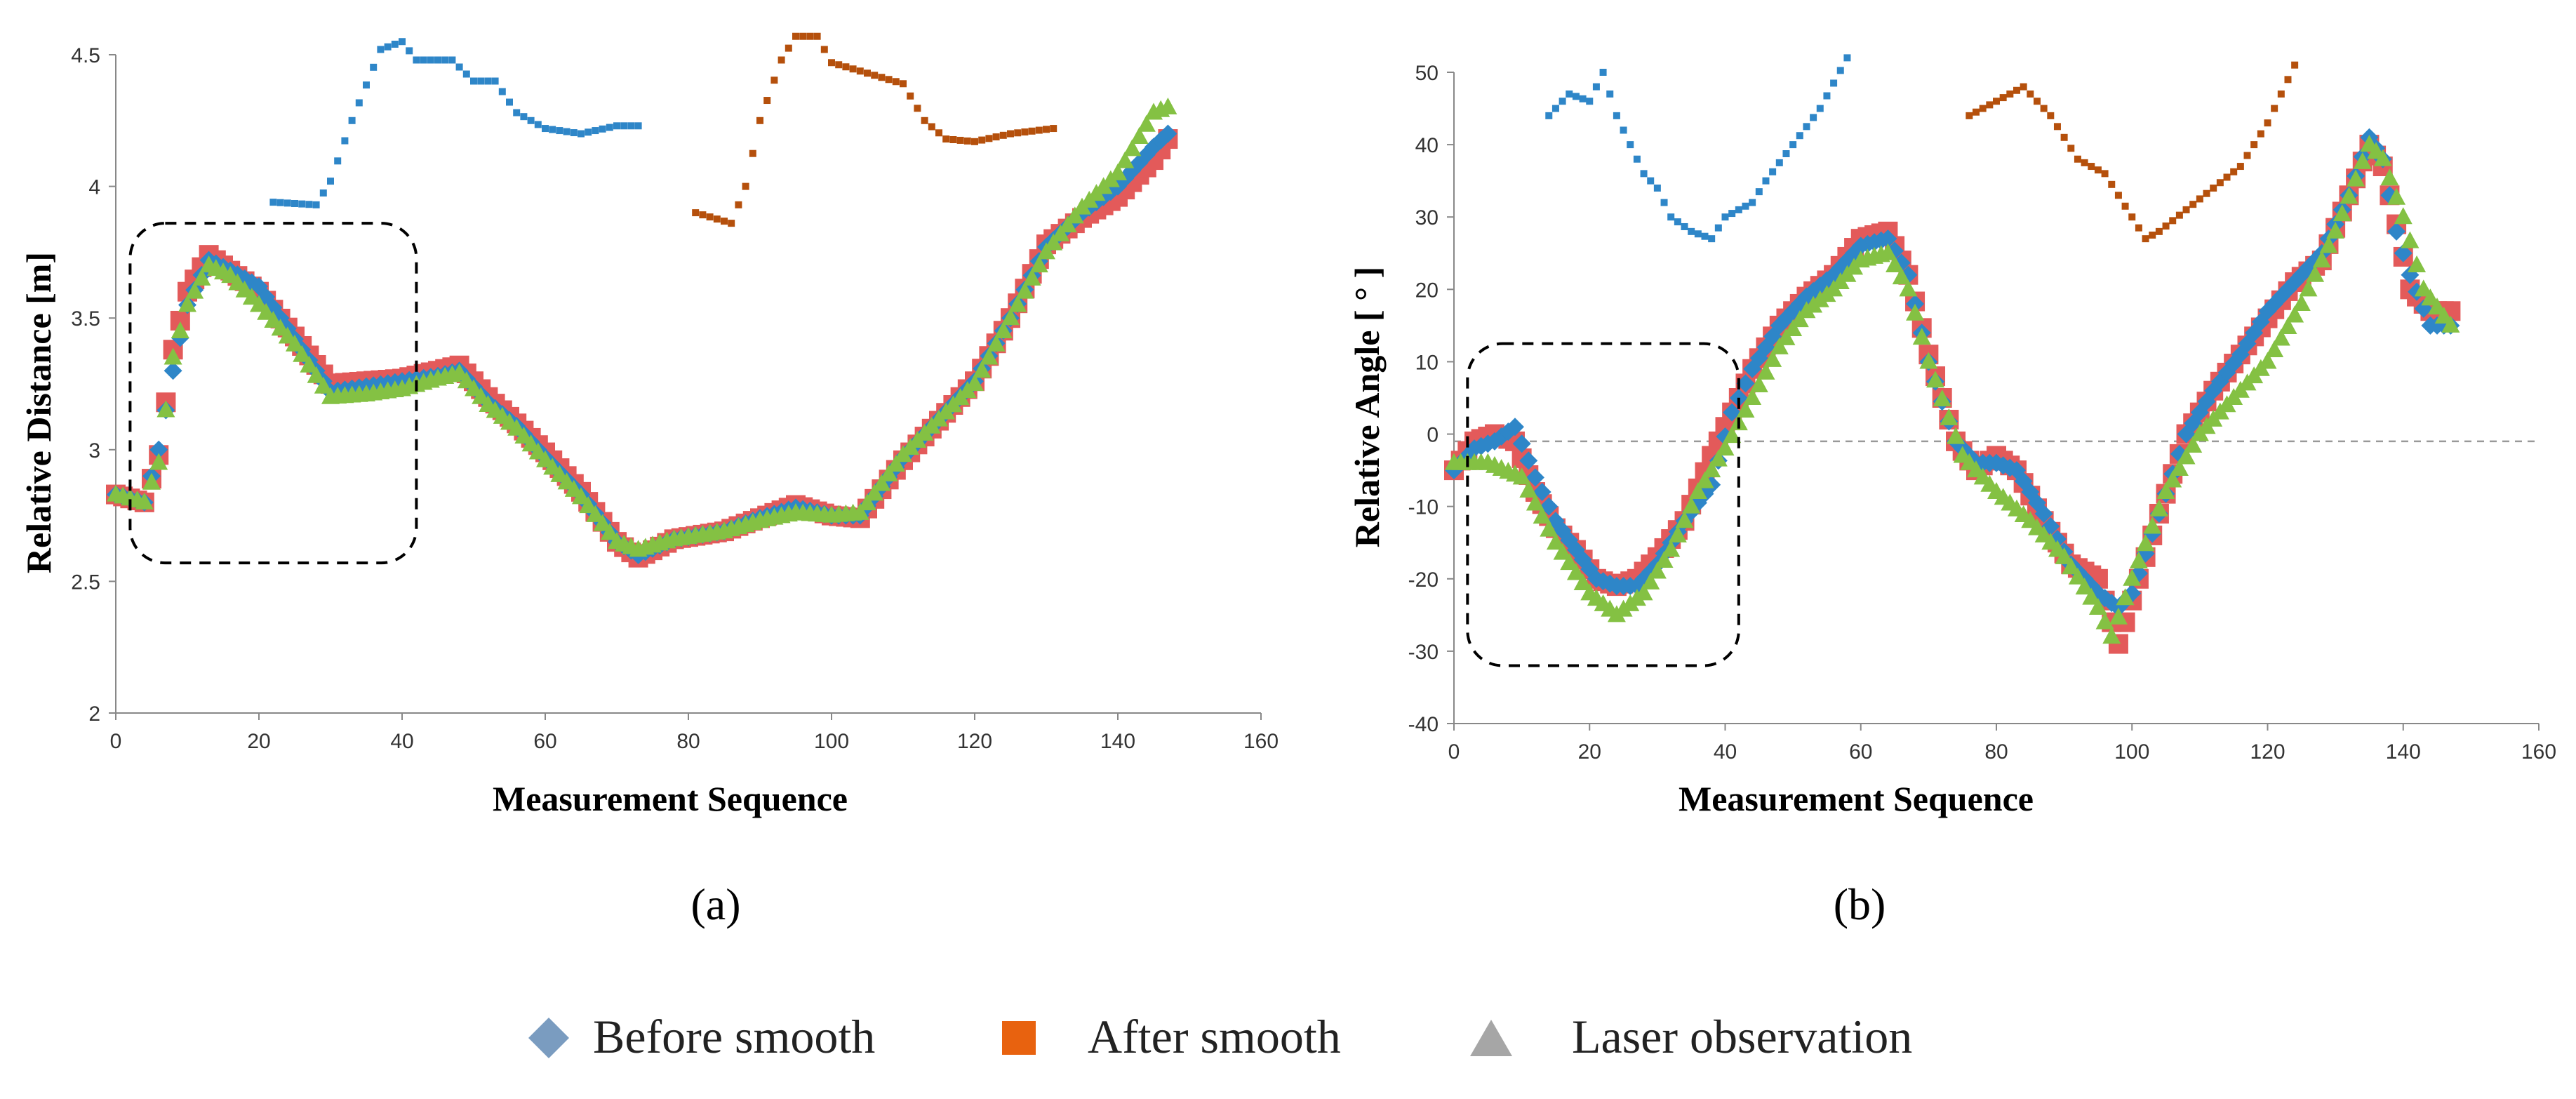  I want to click on y-tick-label: -40, so click(1423, 724).